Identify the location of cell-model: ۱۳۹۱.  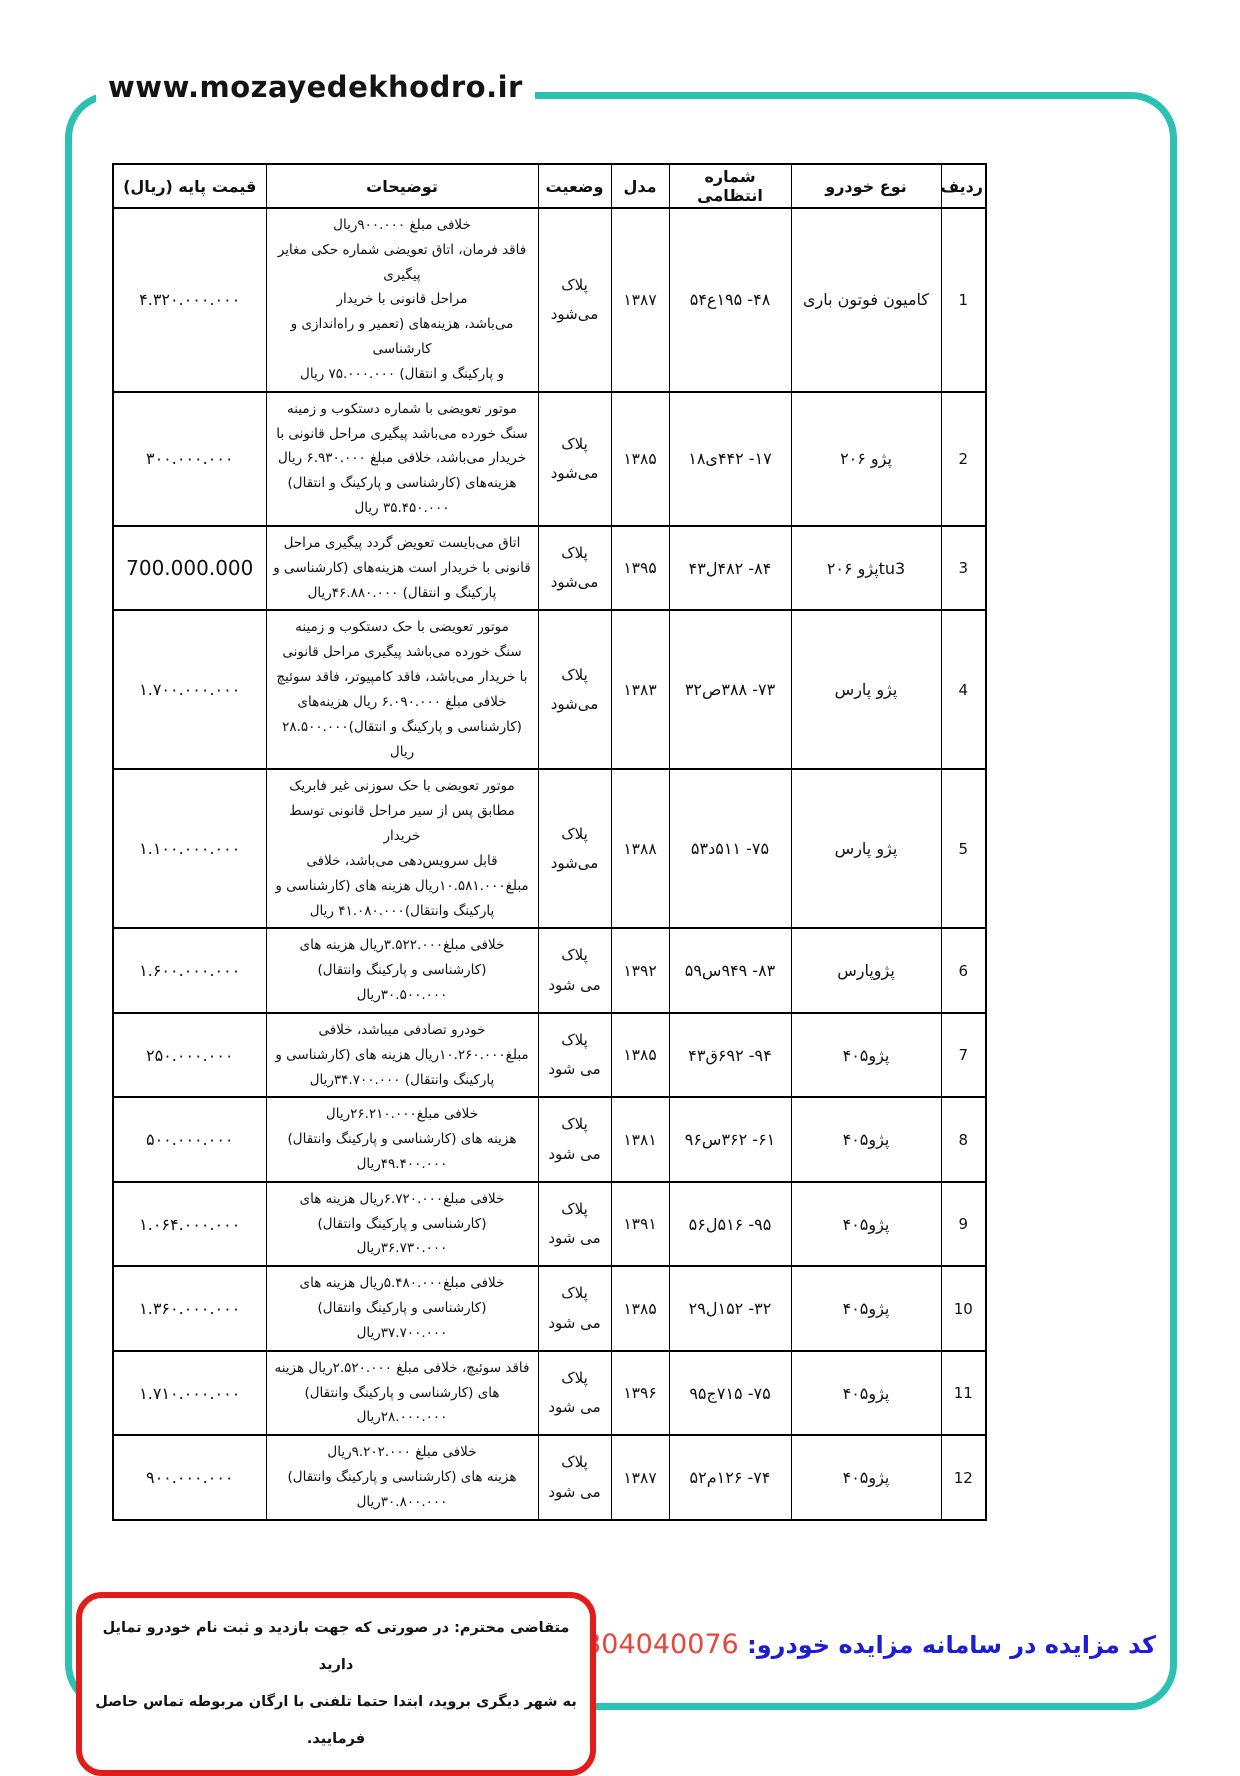
(640, 1224).